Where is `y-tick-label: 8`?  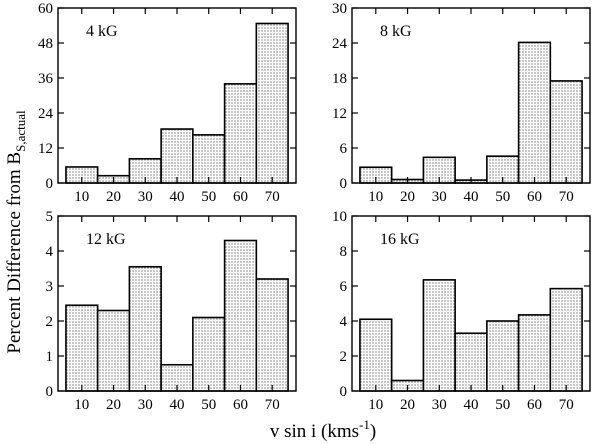 y-tick-label: 8 is located at coordinates (344, 252).